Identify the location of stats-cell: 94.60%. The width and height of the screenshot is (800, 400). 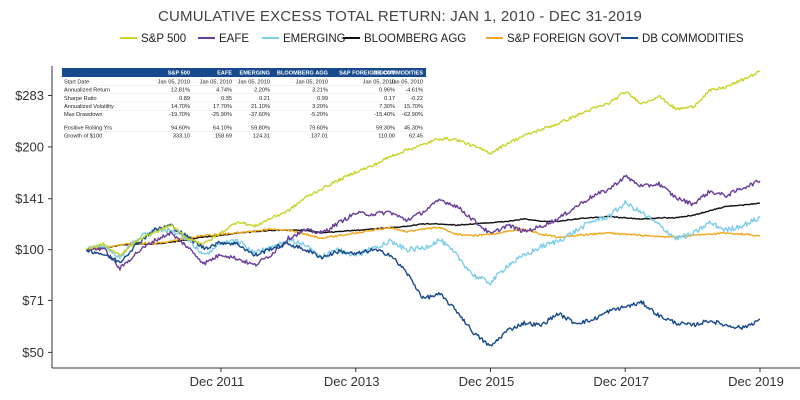
(180, 128).